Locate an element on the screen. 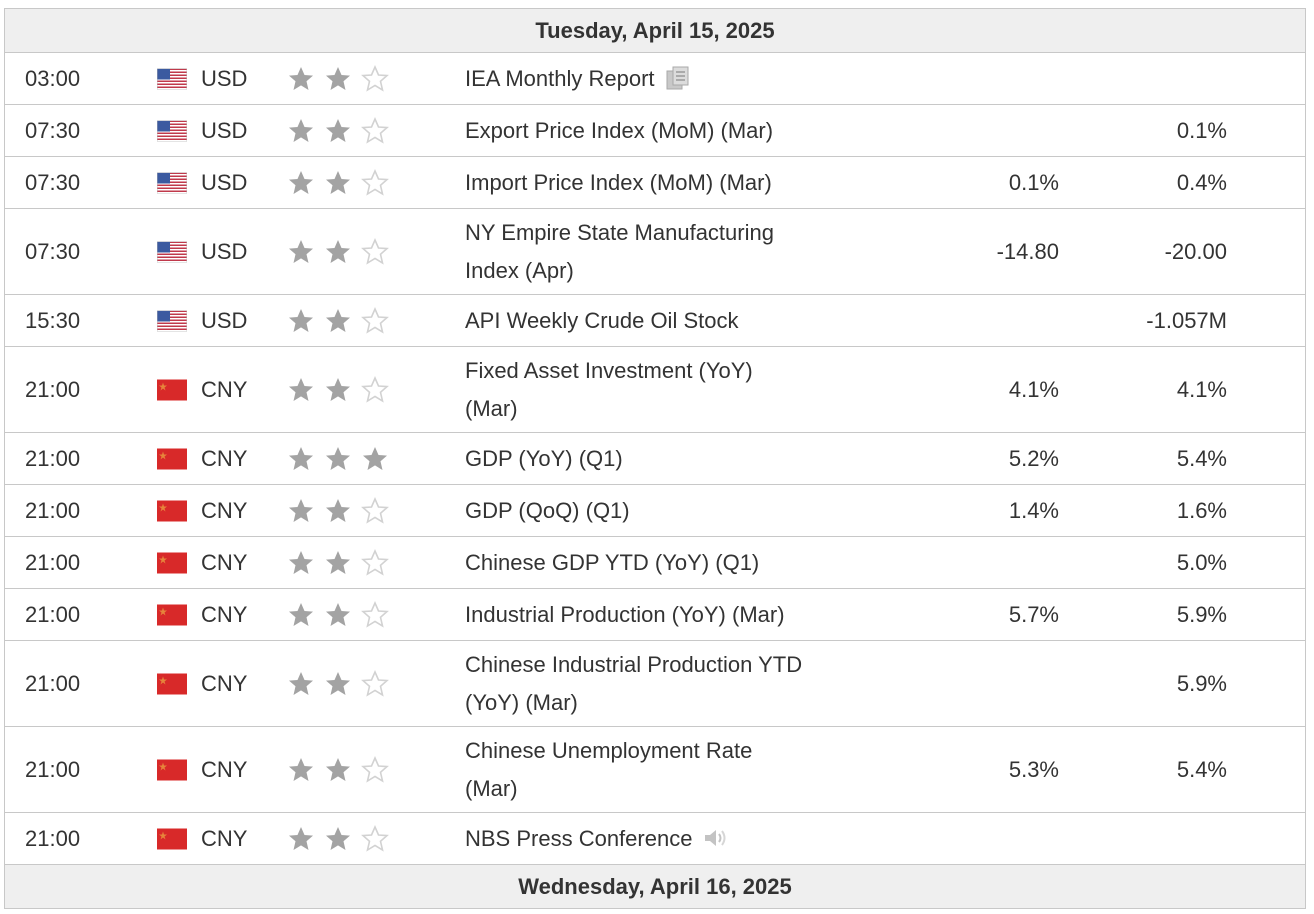 This screenshot has width=1314, height=914. actual-value: 5.2% is located at coordinates (1033, 458).